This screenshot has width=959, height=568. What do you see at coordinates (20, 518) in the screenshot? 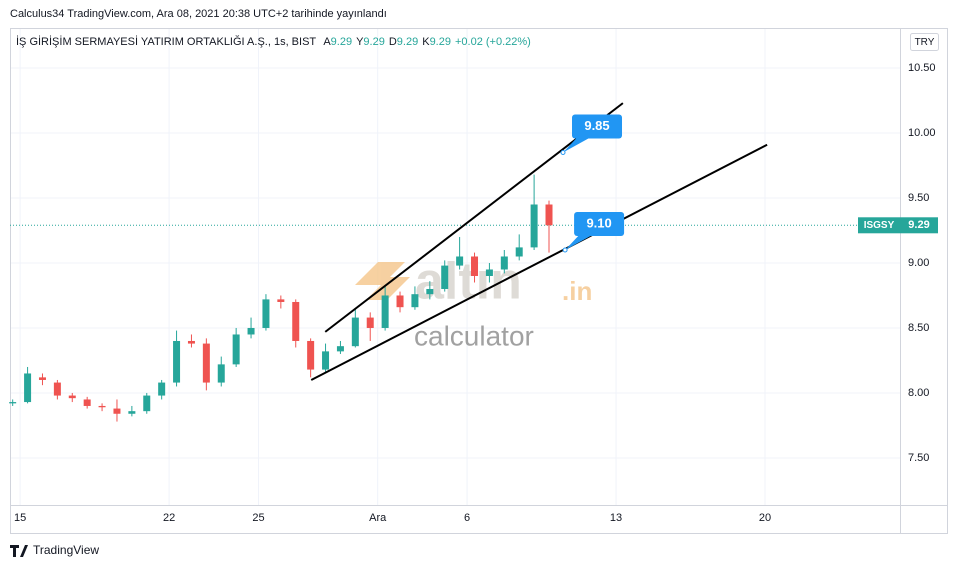
I see `x-tick-label: 15` at bounding box center [20, 518].